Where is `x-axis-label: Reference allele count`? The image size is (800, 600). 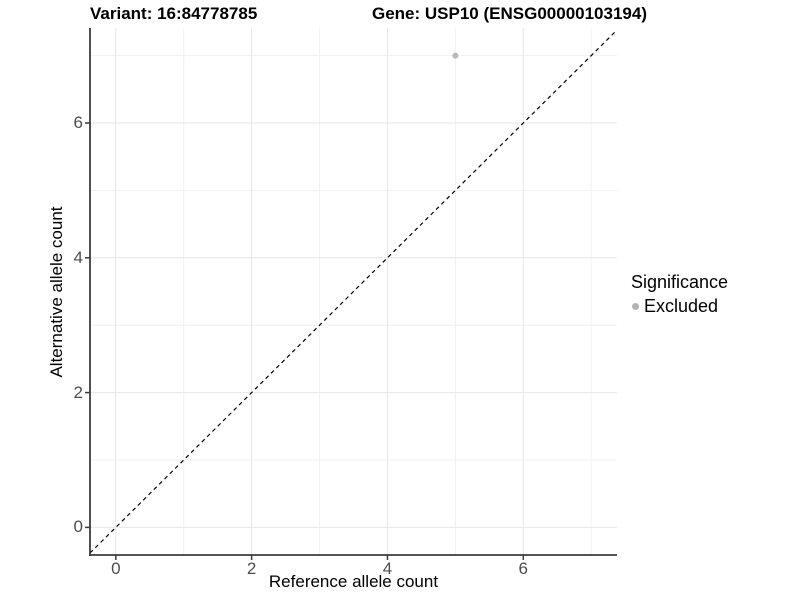
x-axis-label: Reference allele count is located at coordinates (353, 581).